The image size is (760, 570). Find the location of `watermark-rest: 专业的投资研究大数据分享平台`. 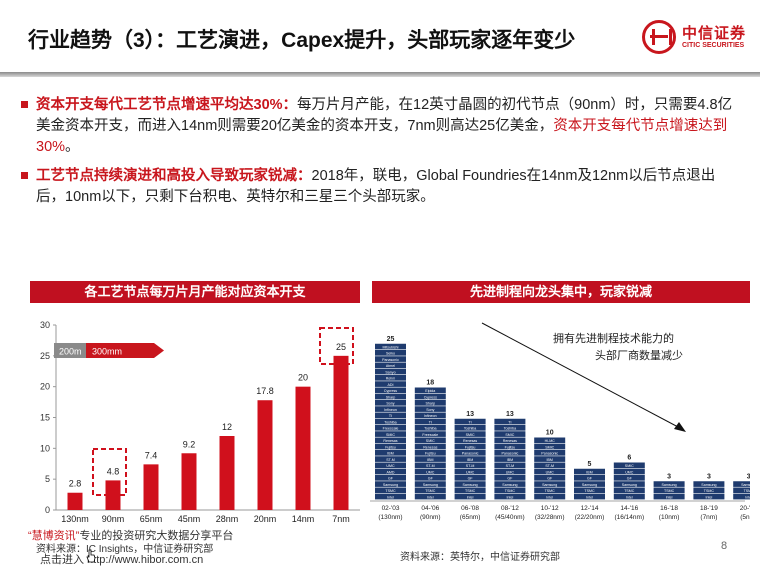

watermark-rest: 专业的投资研究大数据分享平台 is located at coordinates (156, 536).